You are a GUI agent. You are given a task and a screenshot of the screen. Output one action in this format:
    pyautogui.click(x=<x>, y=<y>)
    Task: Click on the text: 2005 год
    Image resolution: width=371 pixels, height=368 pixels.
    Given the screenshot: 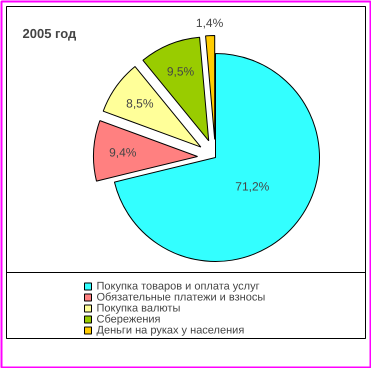 What is the action you would take?
    pyautogui.click(x=50, y=33)
    